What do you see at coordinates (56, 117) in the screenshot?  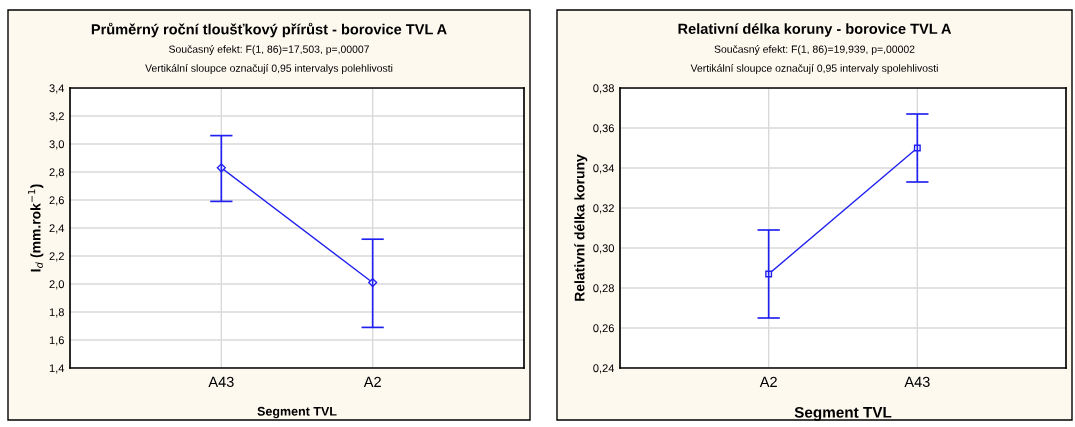 I see `y-tick-label: 3,2` at bounding box center [56, 117].